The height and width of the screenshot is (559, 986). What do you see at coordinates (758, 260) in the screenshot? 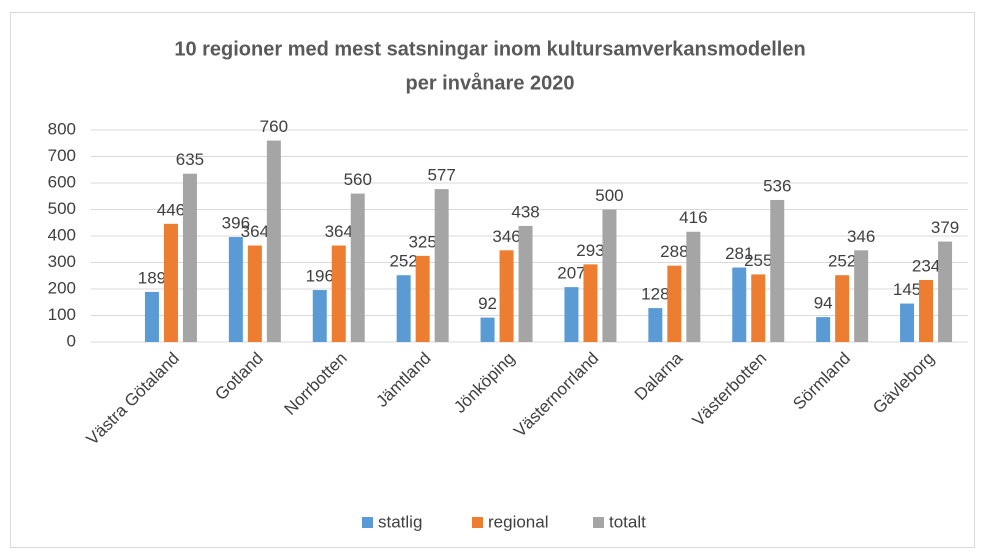
I see `data-label: 255` at bounding box center [758, 260].